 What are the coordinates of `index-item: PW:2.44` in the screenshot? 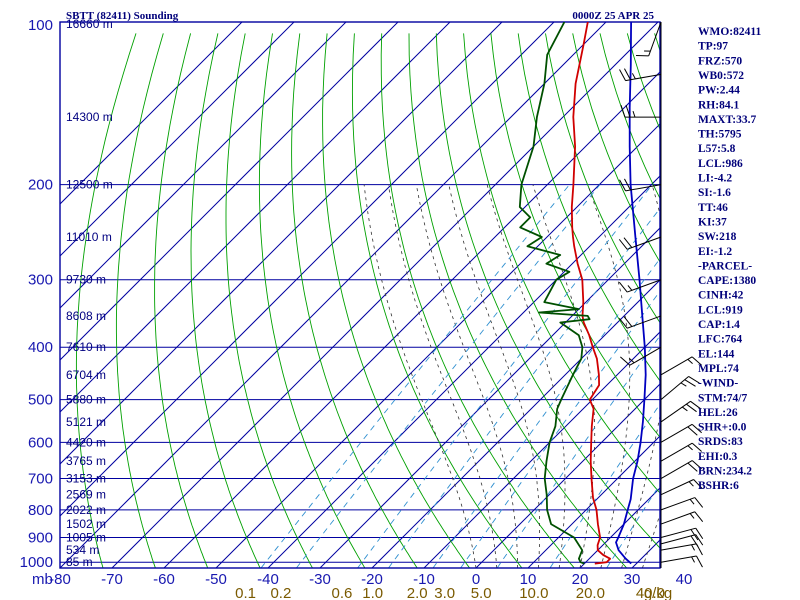 It's located at (719, 91).